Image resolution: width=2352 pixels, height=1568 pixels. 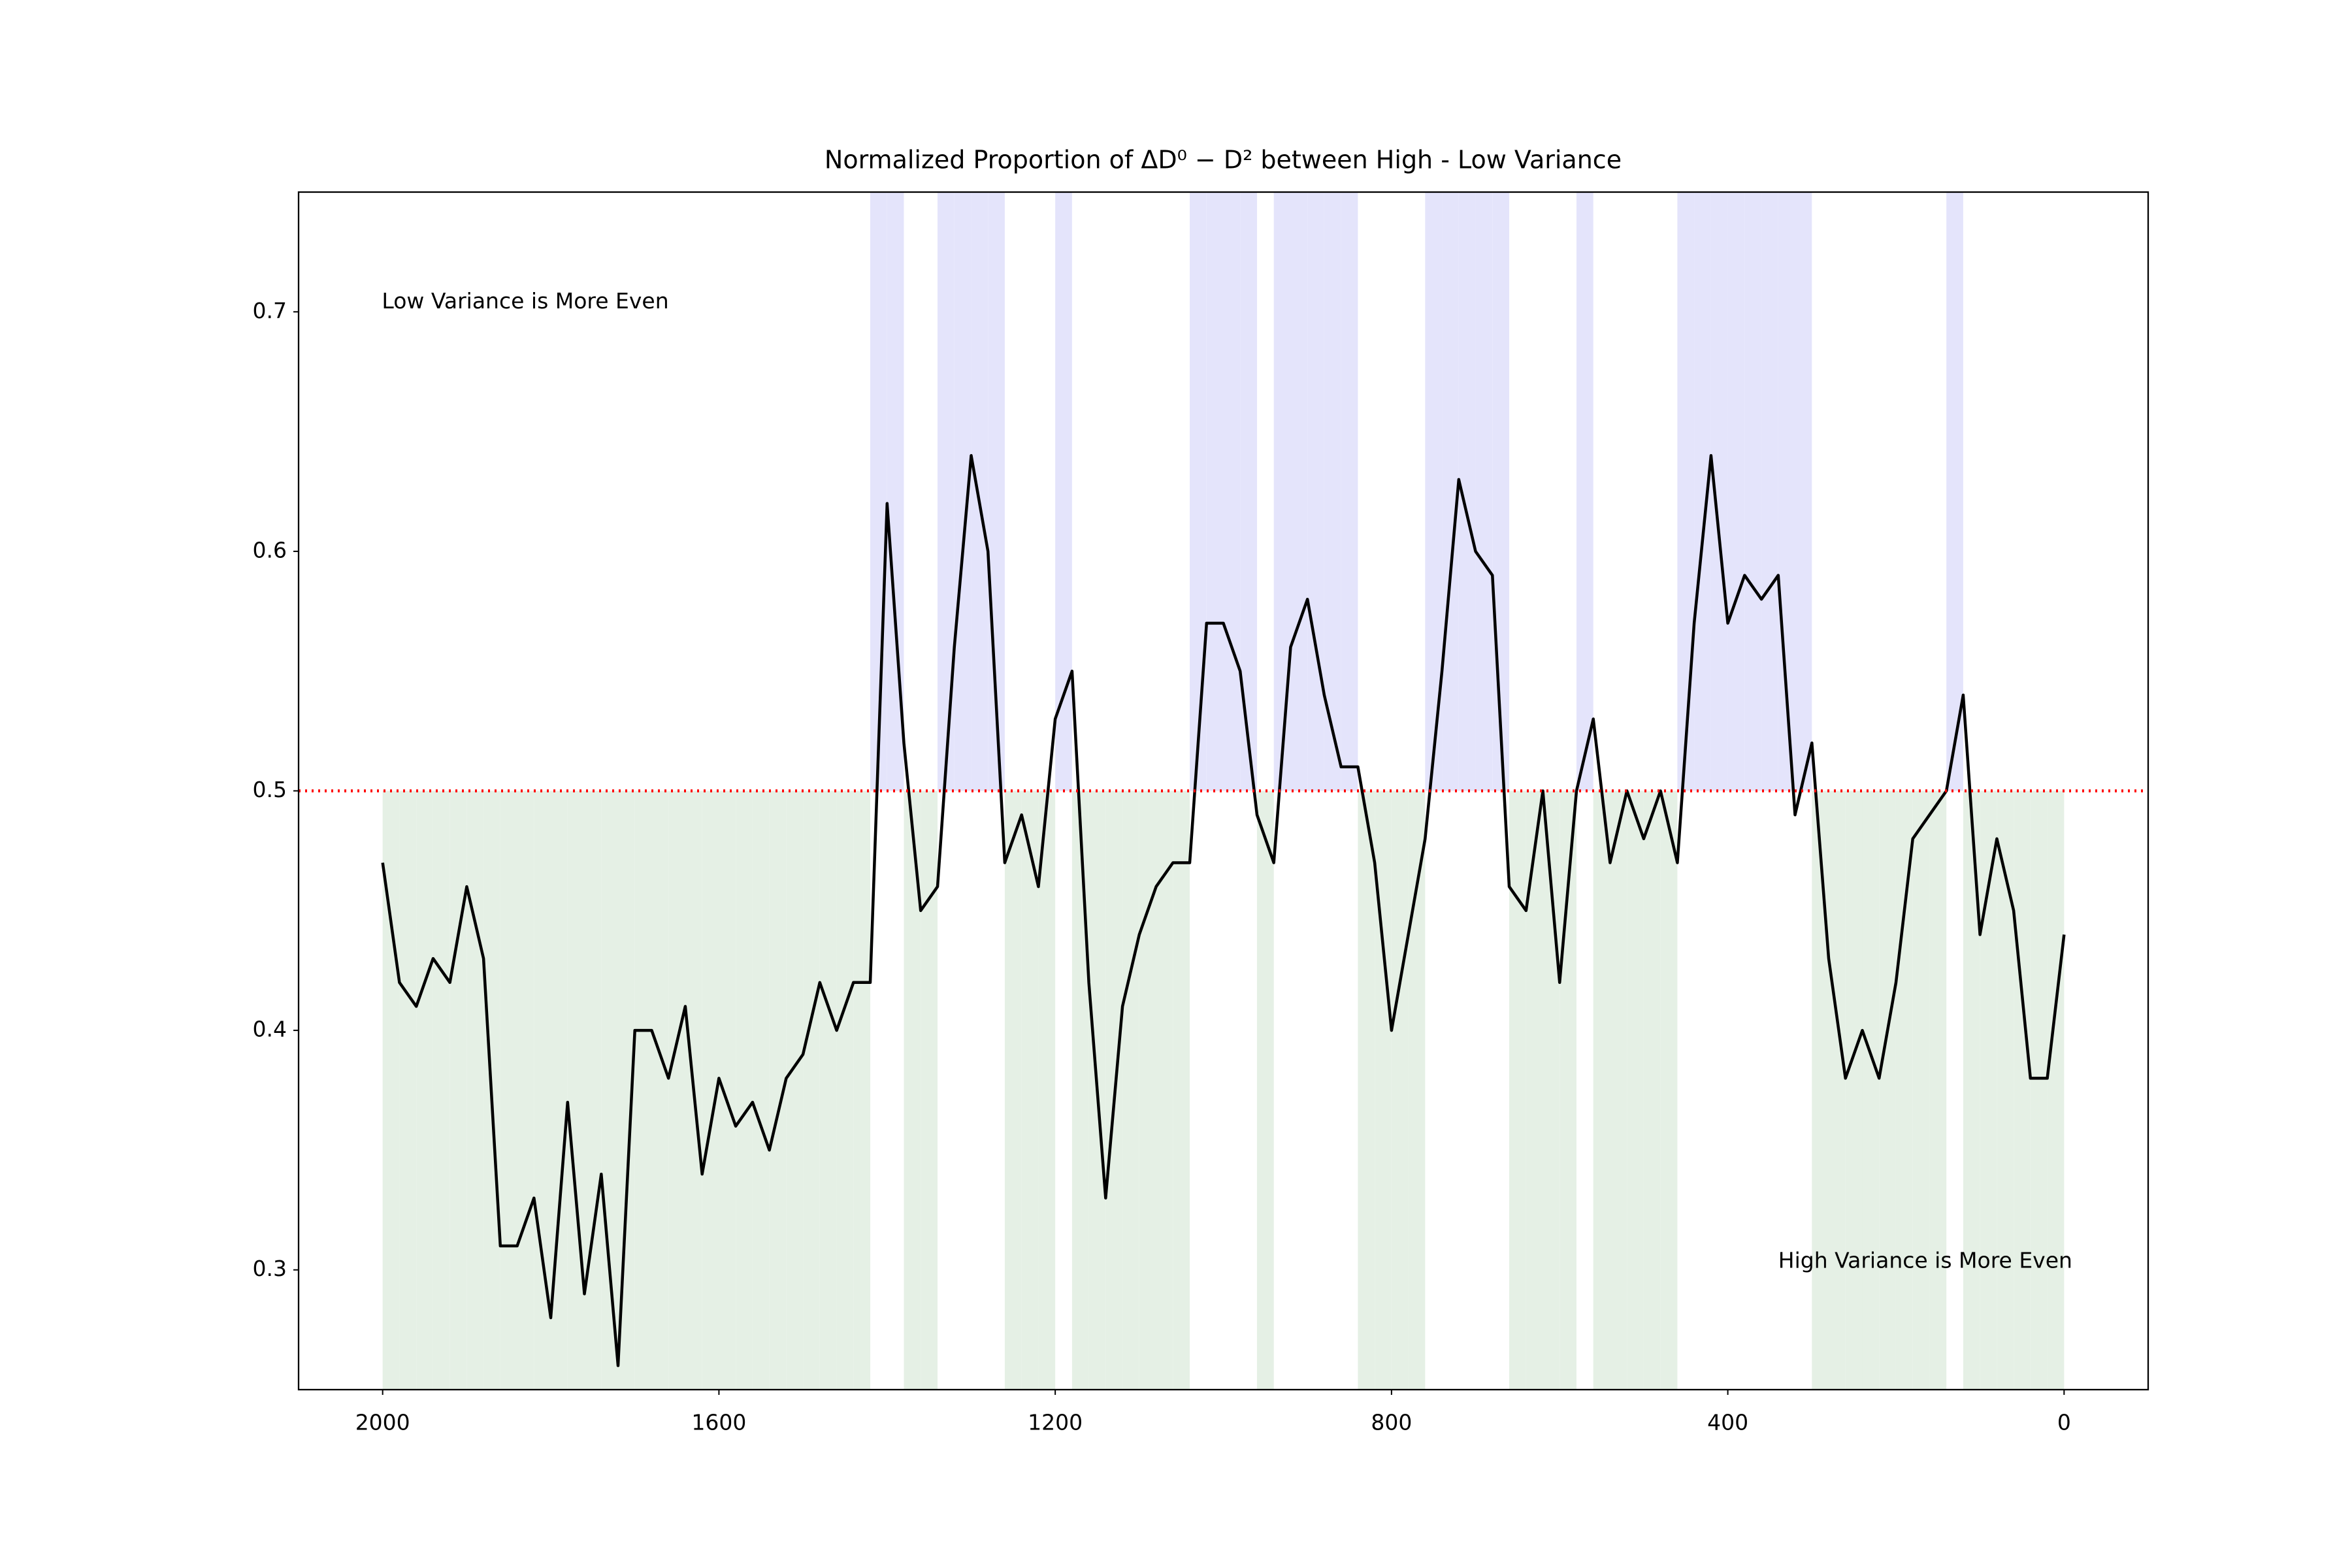 I want to click on y-tick-label: 0.7, so click(x=270, y=310).